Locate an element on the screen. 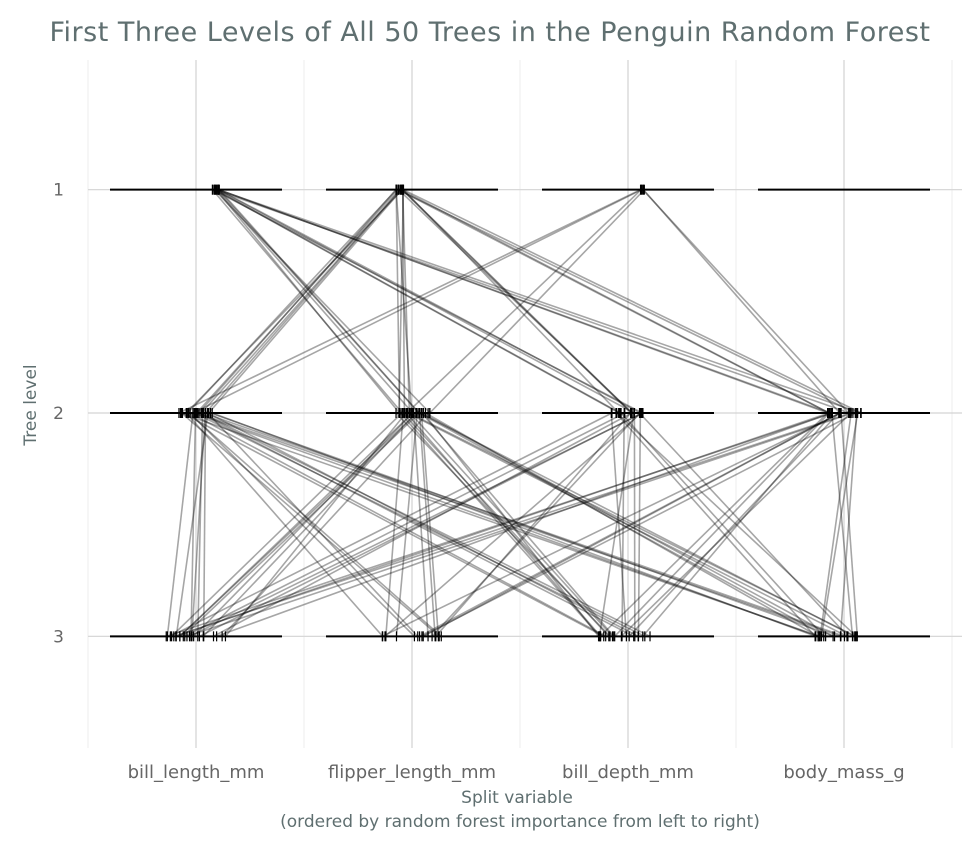 Image resolution: width=964 pixels, height=854 pixels. y-axis-title: Tree level is located at coordinates (31, 405).